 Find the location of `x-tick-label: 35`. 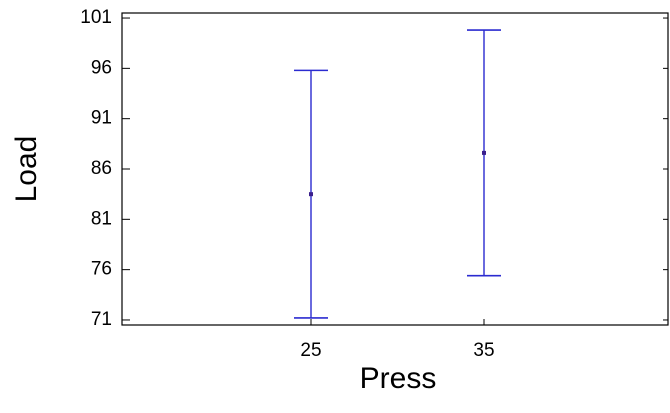

x-tick-label: 35 is located at coordinates (483, 350).